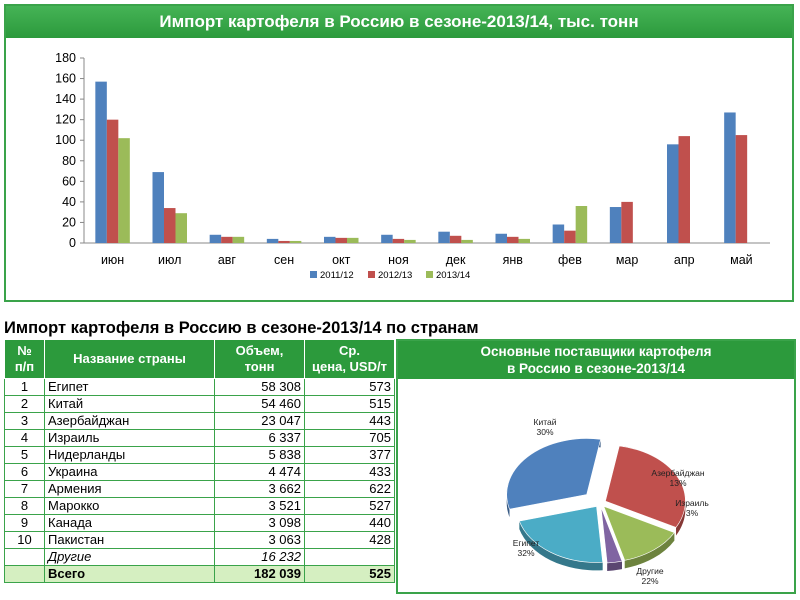 This screenshot has width=800, height=600. What do you see at coordinates (349, 506) in the screenshot?
I see `price-cell: 527` at bounding box center [349, 506].